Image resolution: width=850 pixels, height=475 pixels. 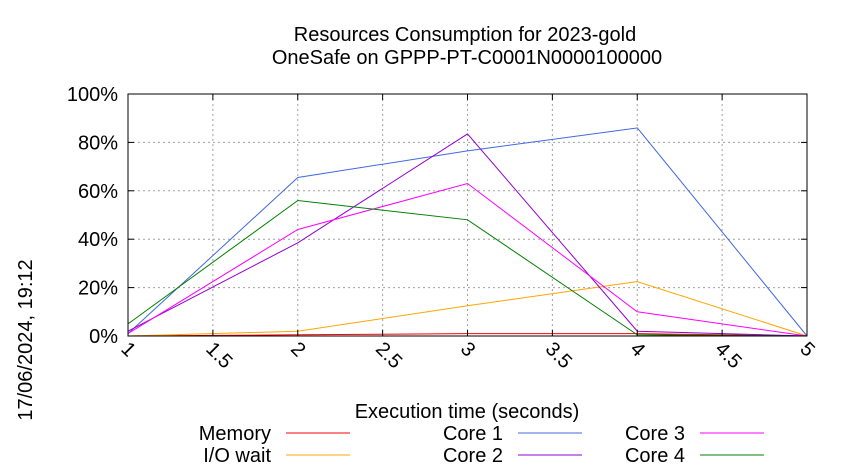 I want to click on y-tick-label: 60%, so click(x=98, y=192).